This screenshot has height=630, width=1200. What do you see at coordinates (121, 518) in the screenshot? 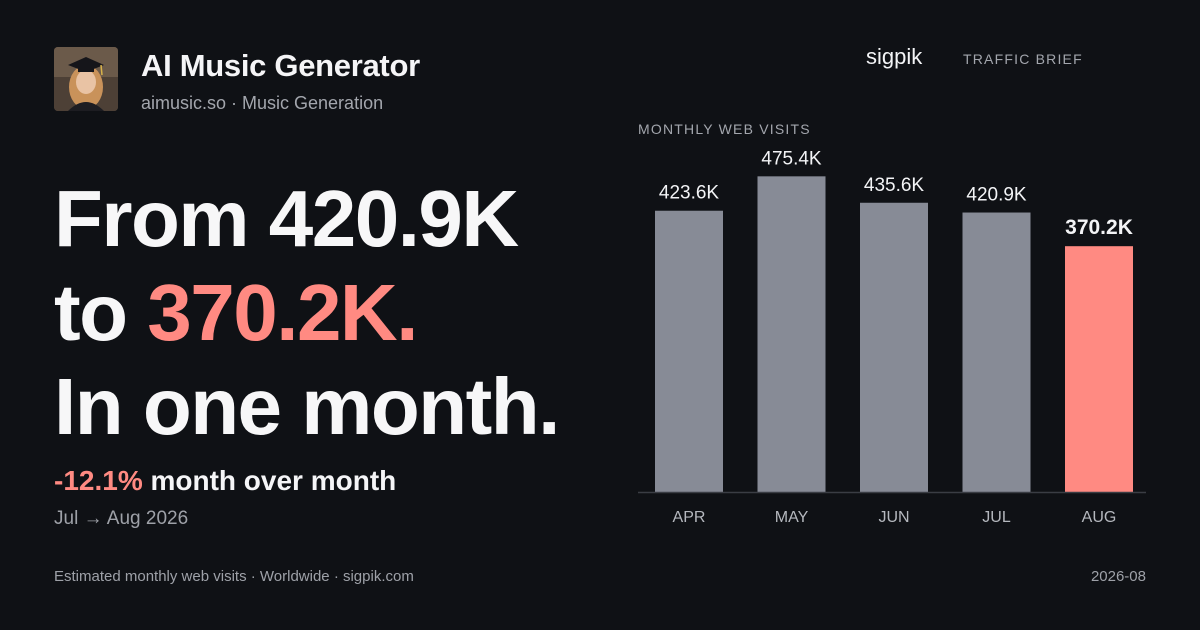
I see `change-period: Jul → Aug 2026` at bounding box center [121, 518].